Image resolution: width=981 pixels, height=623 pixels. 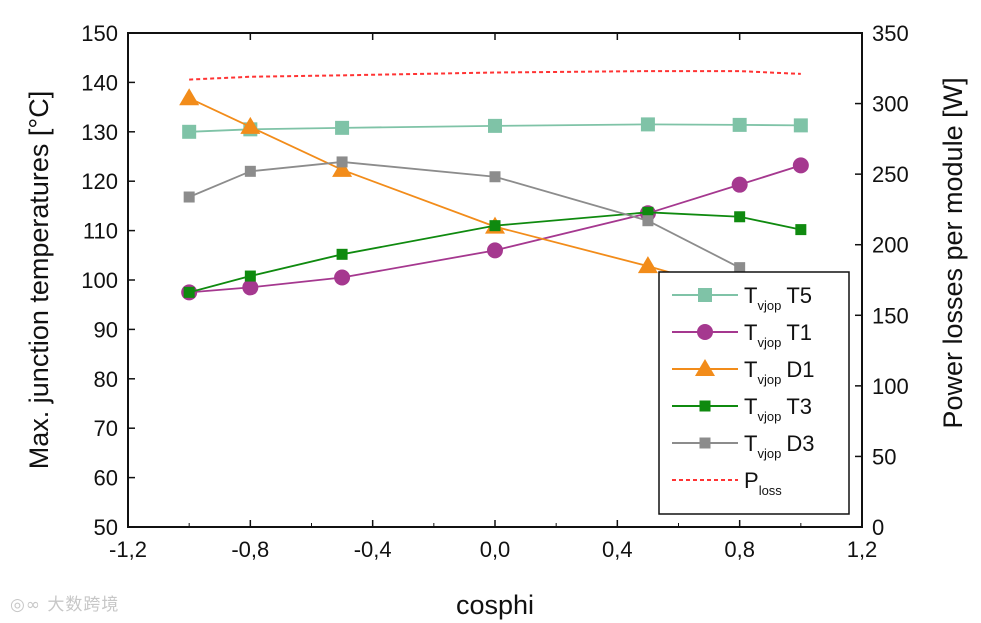 What do you see at coordinates (878, 527) in the screenshot?
I see `y-right-tick-label: 0` at bounding box center [878, 527].